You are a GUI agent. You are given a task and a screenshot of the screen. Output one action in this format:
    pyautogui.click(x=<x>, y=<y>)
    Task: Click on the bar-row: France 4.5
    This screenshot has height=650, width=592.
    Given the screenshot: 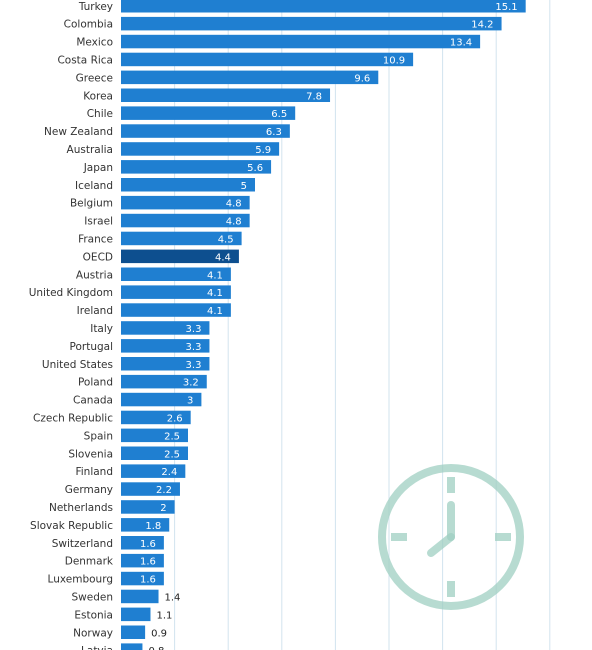 What is the action you would take?
    pyautogui.click(x=160, y=238)
    